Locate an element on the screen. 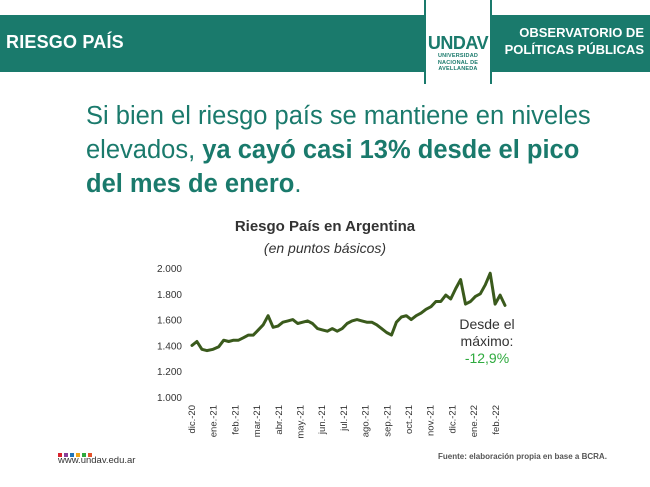 This screenshot has width=650, height=487. logo-sub-line2: NACIONAL DE is located at coordinates (458, 62).